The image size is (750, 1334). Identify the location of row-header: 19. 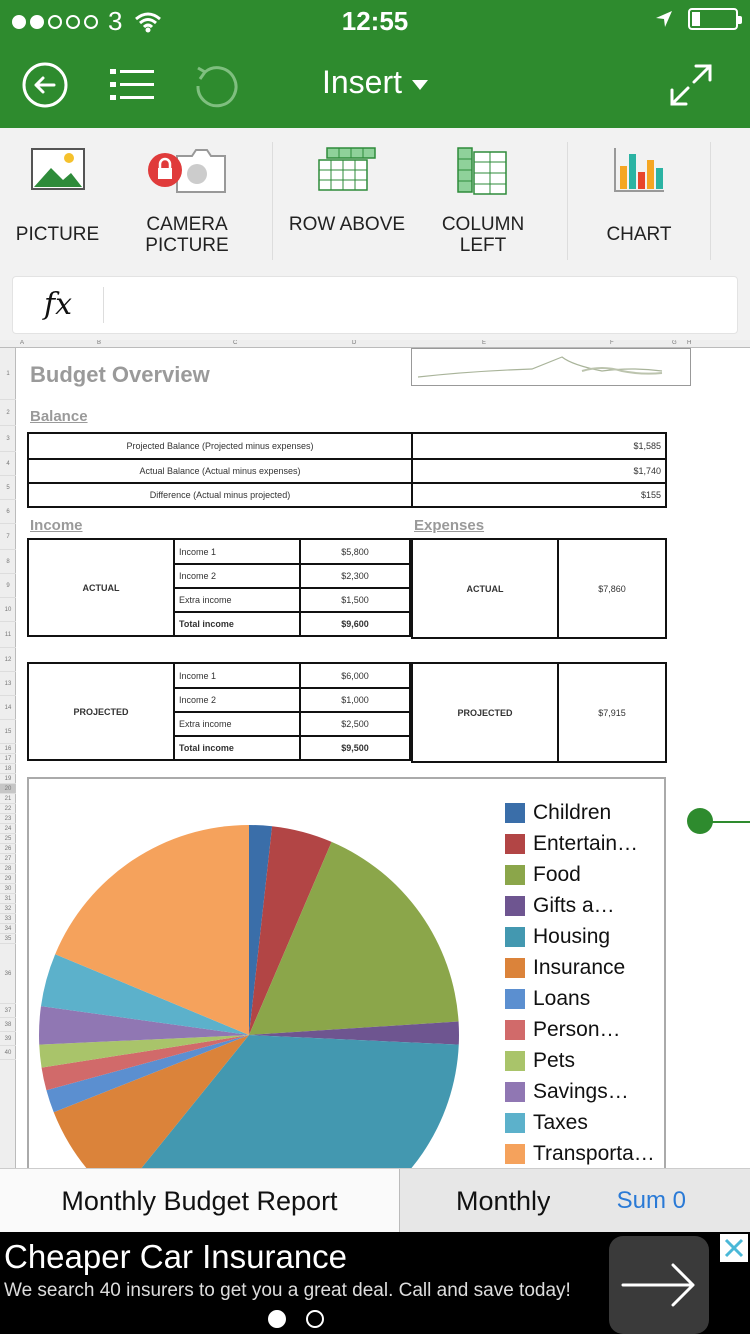
(8, 779).